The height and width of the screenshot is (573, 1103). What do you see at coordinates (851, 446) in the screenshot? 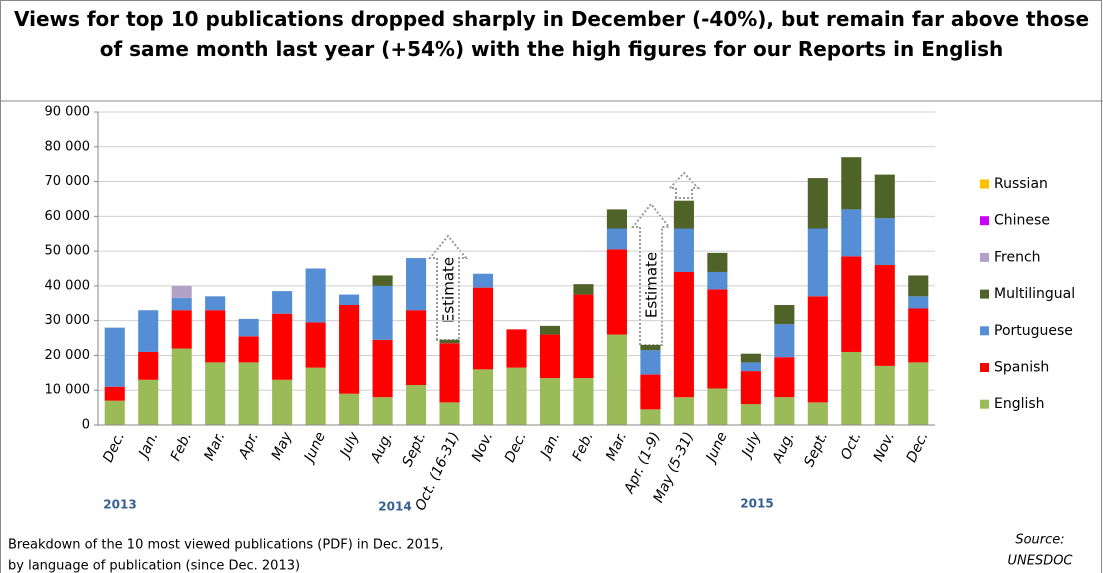
I see `x-tick-label: Oct.` at bounding box center [851, 446].